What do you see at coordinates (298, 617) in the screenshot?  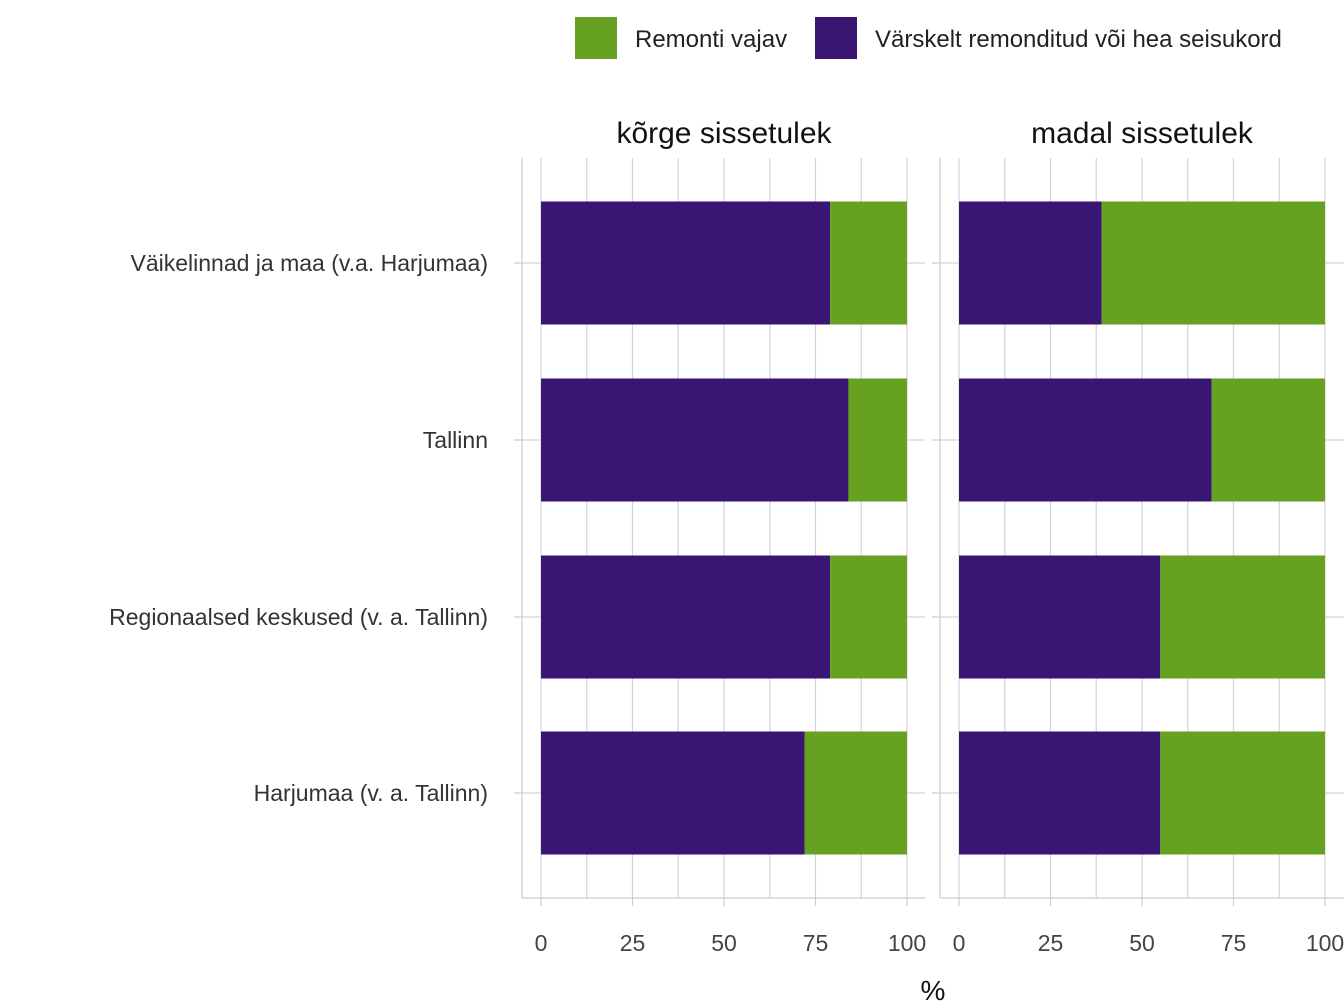 I see `category-label: Regionaalsed keskused (v. a. Tallinn)` at bounding box center [298, 617].